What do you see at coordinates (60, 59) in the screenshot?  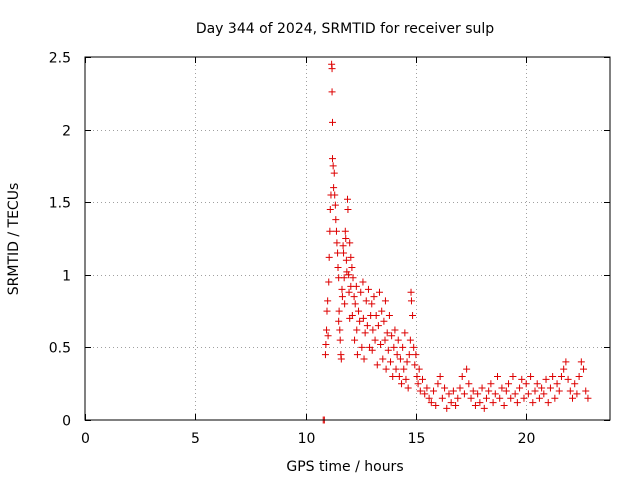 I see `y-tick-label: 2.5` at bounding box center [60, 59].